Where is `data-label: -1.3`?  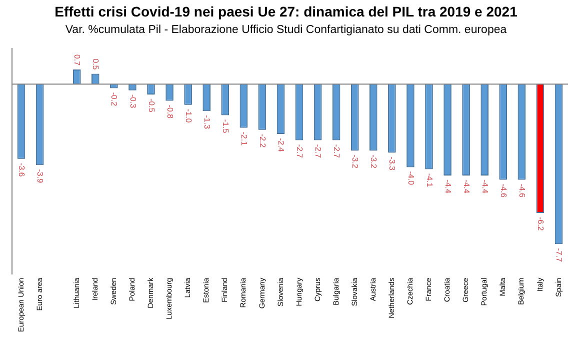
data-label: -1.3 is located at coordinates (207, 122).